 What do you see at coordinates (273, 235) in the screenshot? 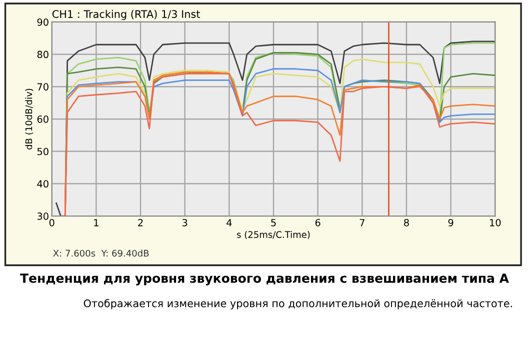
I see `x-axis-title: s (25ms/C.Time)` at bounding box center [273, 235].